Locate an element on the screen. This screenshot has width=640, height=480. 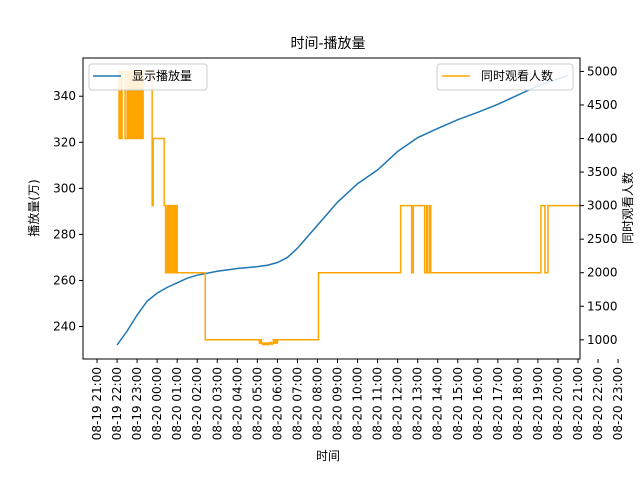
x-tick-label: 08-20 10:00 is located at coordinates (358, 403).